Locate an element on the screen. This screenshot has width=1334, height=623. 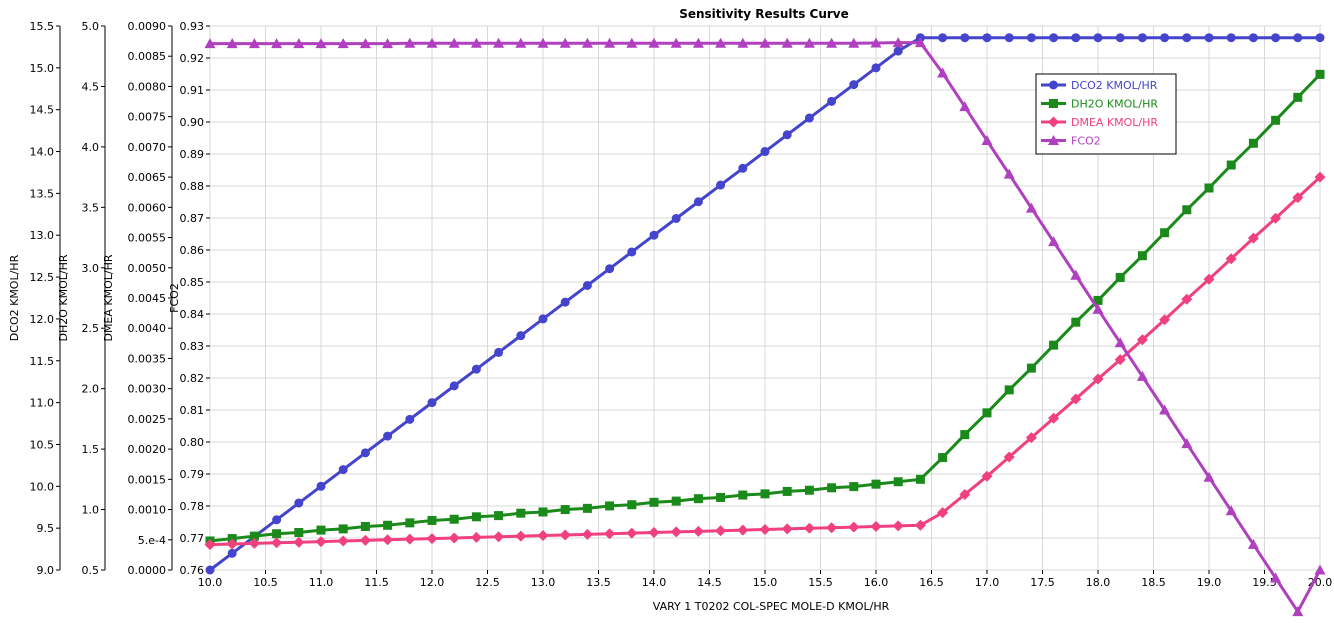
dmea-axis-label: DMEA KMOL/HR is located at coordinates (108, 297).